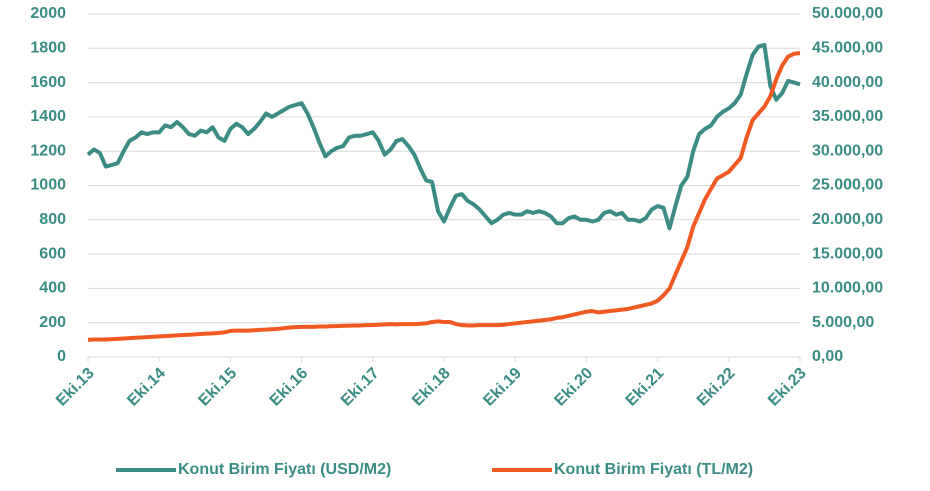 The image size is (930, 491). I want to click on y2-tick-label: 25.000,00, so click(847, 185).